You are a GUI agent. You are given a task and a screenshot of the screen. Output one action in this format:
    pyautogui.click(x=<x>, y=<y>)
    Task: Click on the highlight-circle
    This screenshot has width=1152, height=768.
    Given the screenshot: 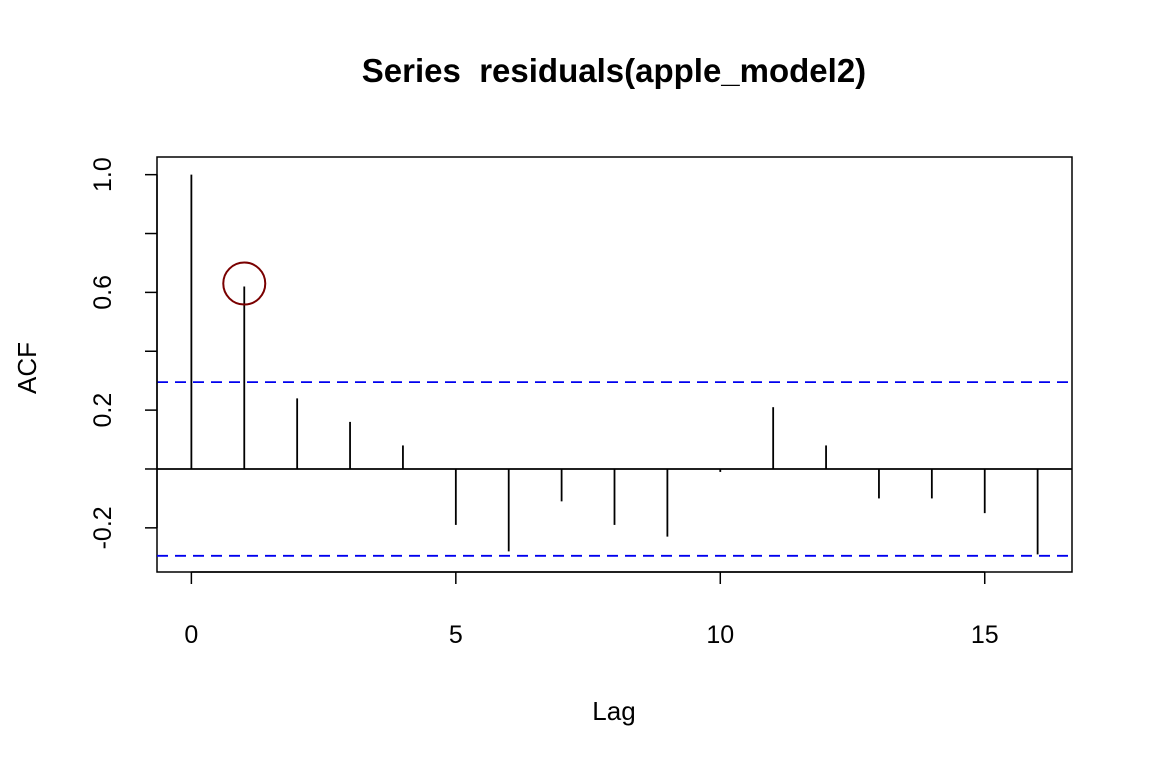 What is the action you would take?
    pyautogui.click(x=244, y=283)
    